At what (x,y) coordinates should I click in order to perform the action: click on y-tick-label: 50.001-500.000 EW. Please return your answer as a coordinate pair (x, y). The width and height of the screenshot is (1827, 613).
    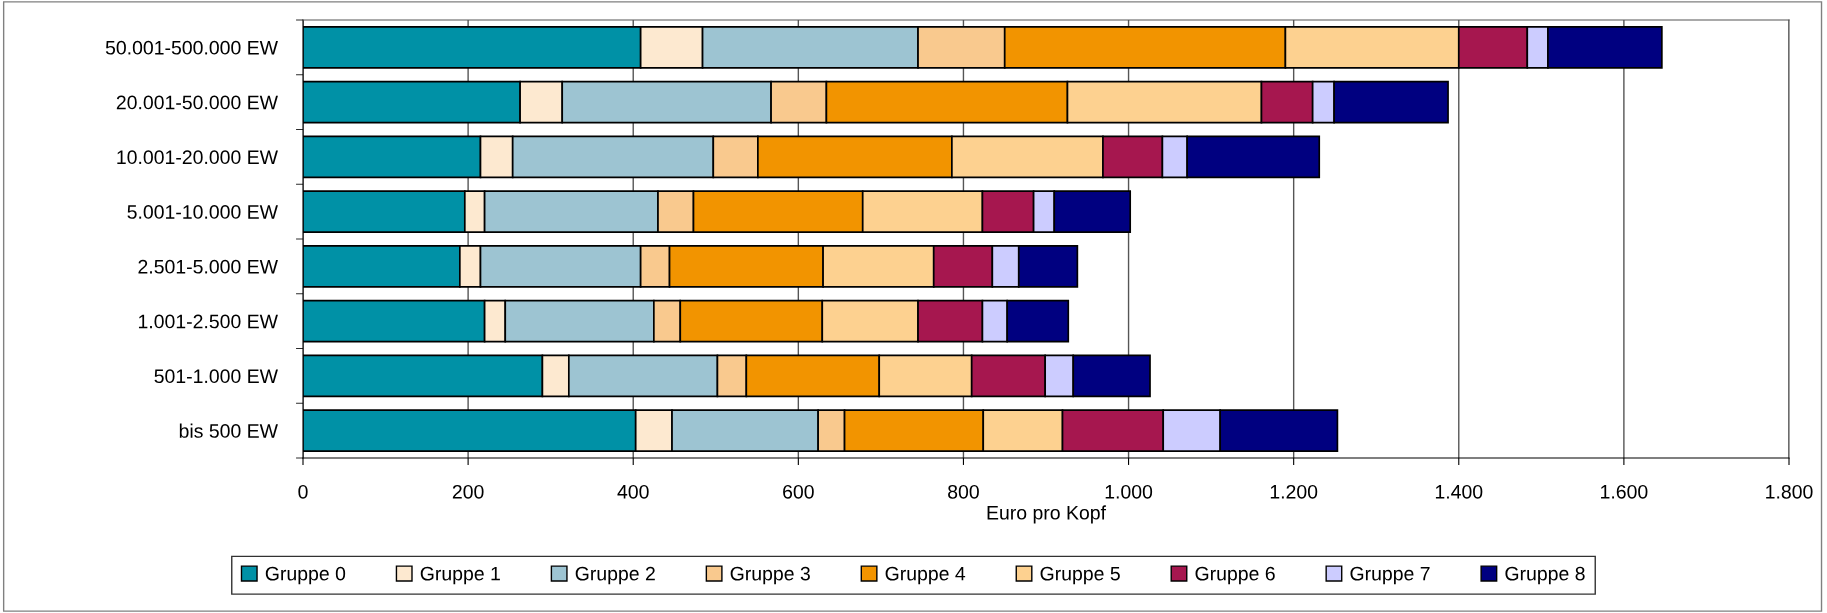
    Looking at the image, I should click on (191, 47).